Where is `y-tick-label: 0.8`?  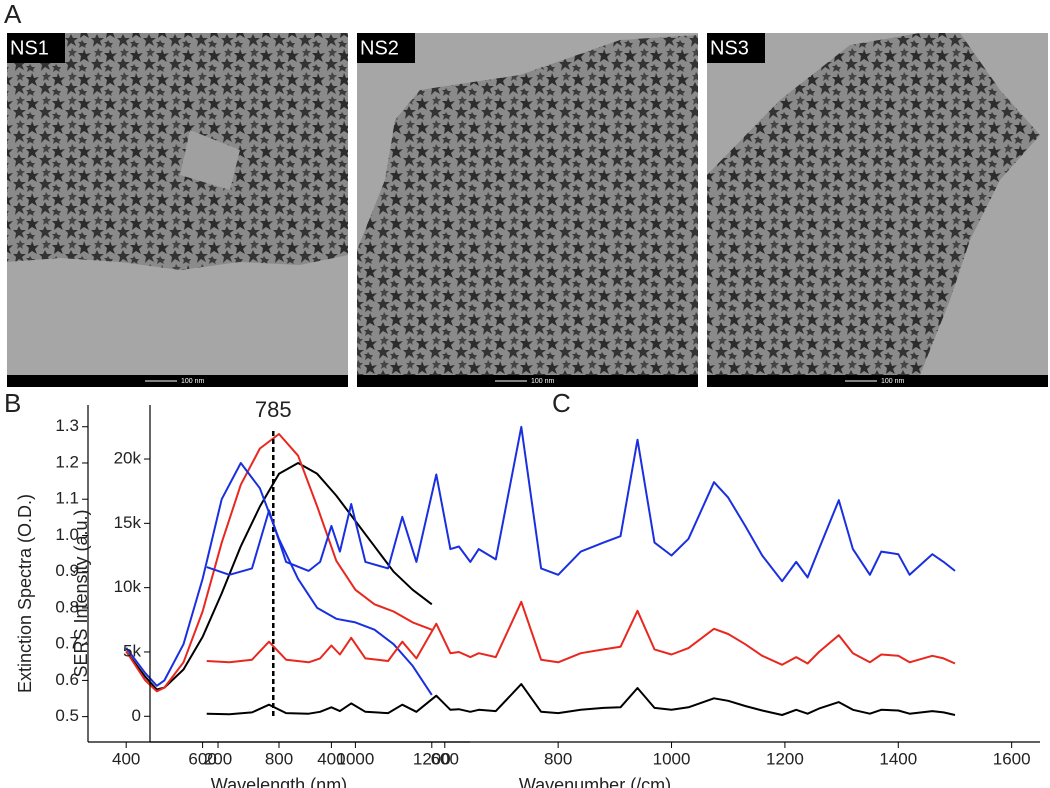
y-tick-label: 0.8 is located at coordinates (67, 606).